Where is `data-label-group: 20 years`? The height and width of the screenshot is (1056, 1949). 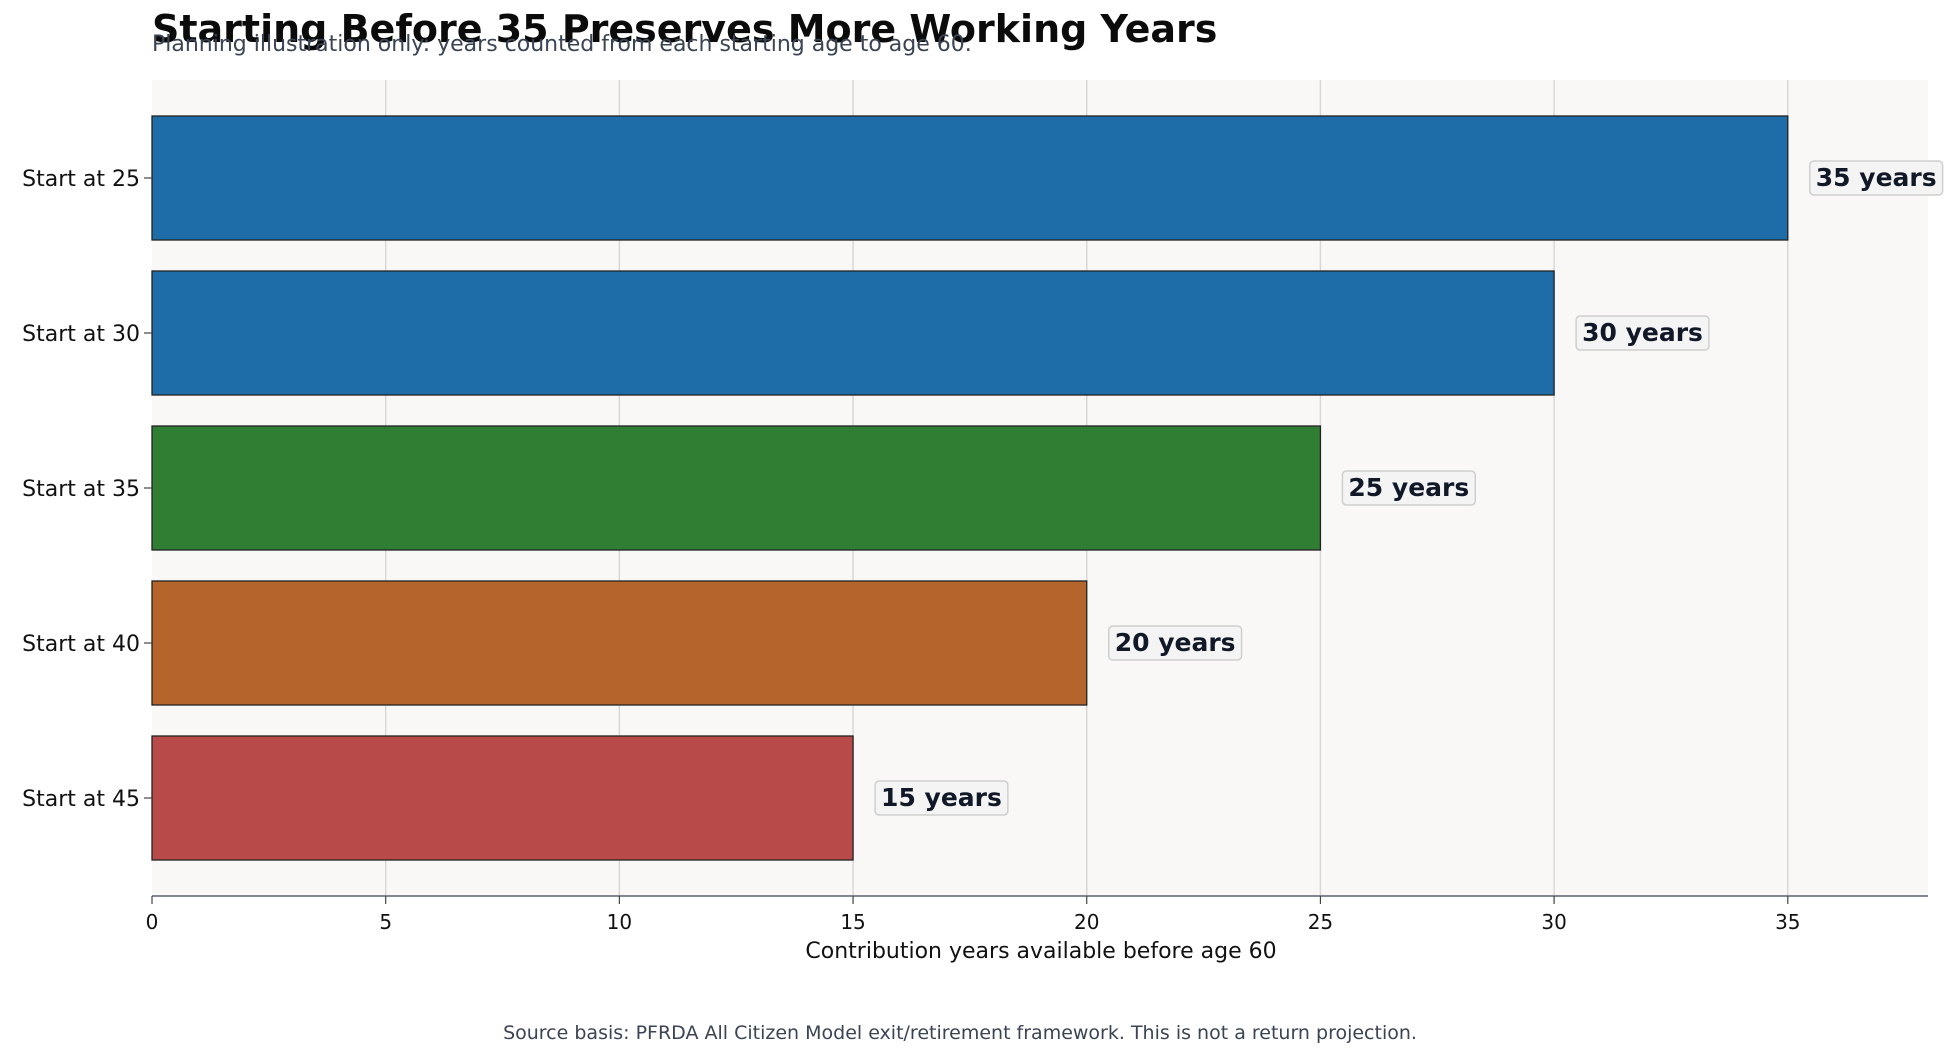
data-label-group: 20 years is located at coordinates (1175, 643).